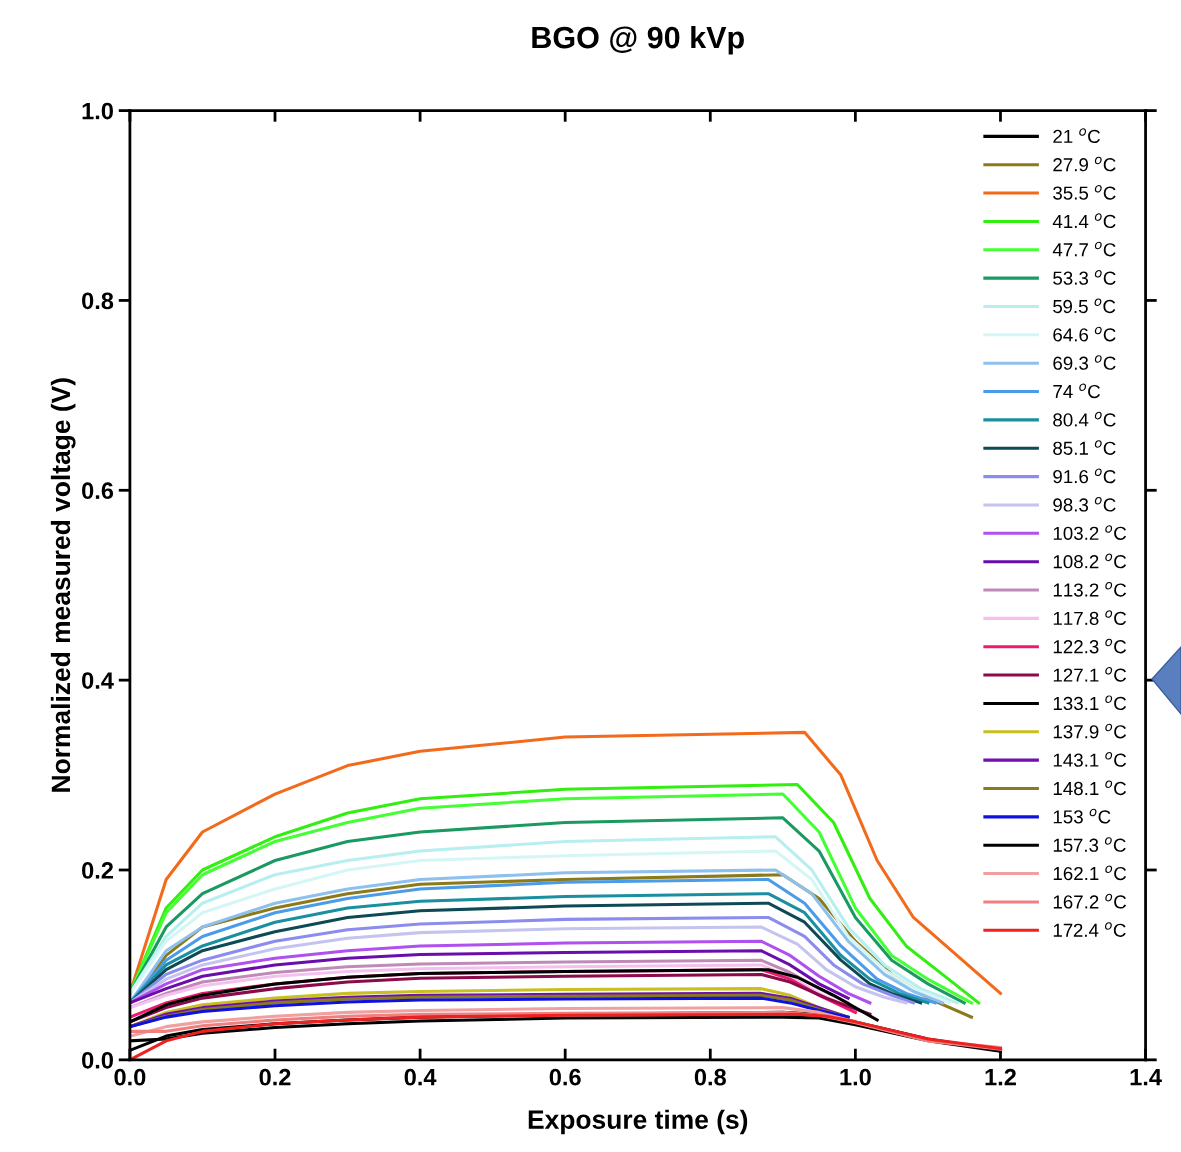 The image size is (1181, 1152). I want to click on legend-label: 143.1 $^{o}$C, so click(1090, 759).